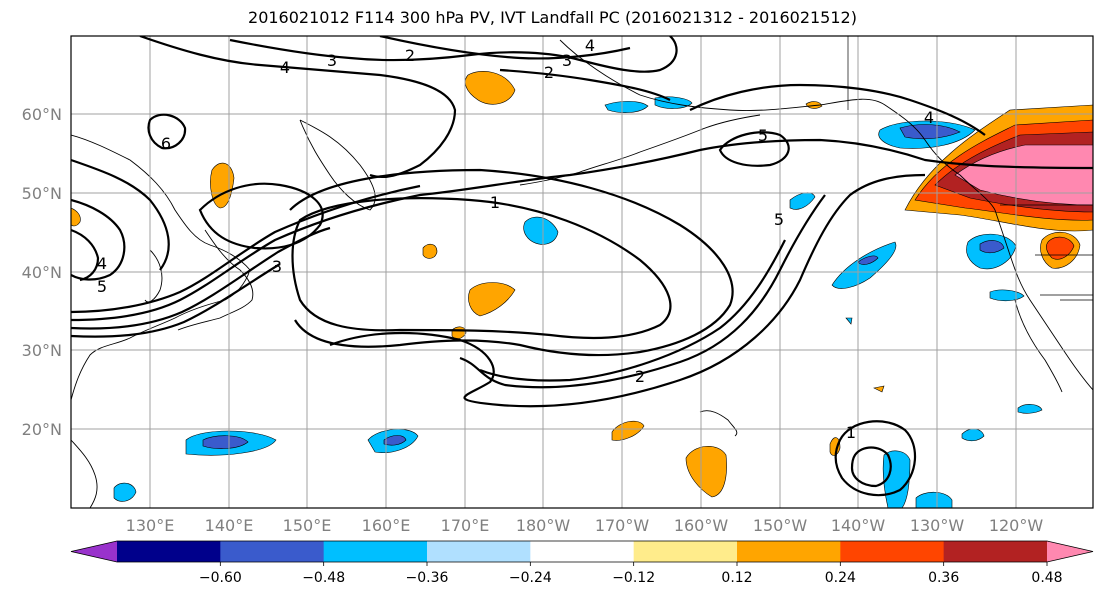 This screenshot has height=601, width=1105. I want to click on lat-label: 40°N, so click(42, 272).